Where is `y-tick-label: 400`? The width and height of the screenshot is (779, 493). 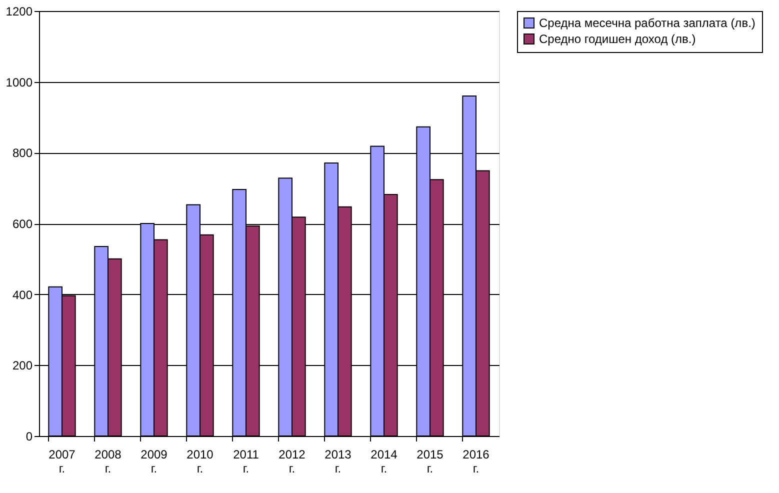 y-tick-label: 400 is located at coordinates (22, 295).